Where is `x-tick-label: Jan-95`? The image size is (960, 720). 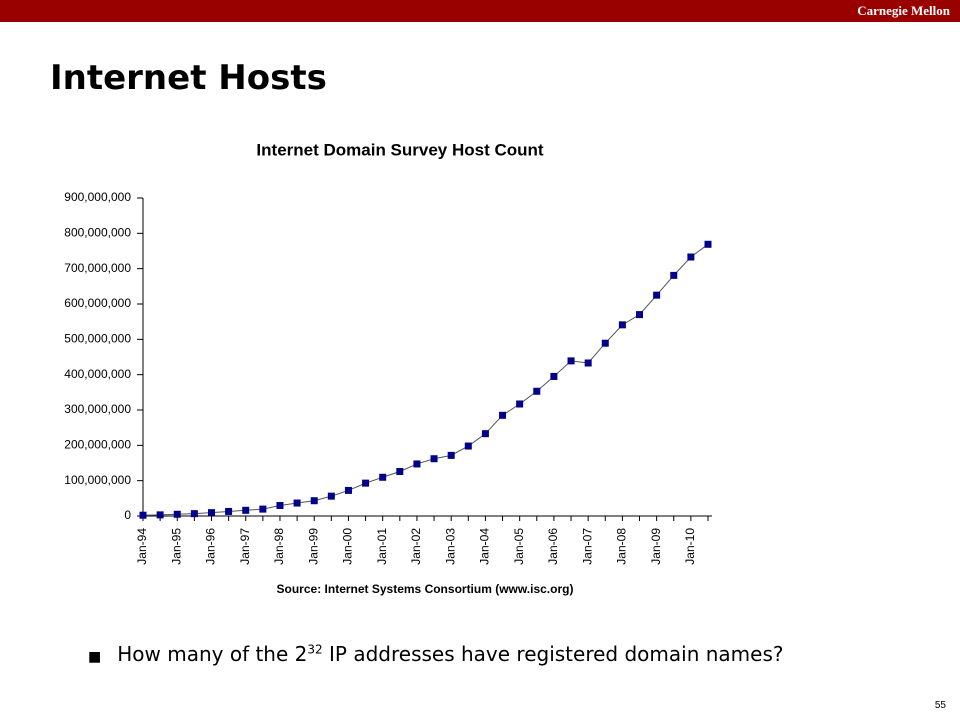
x-tick-label: Jan-95 is located at coordinates (176, 546).